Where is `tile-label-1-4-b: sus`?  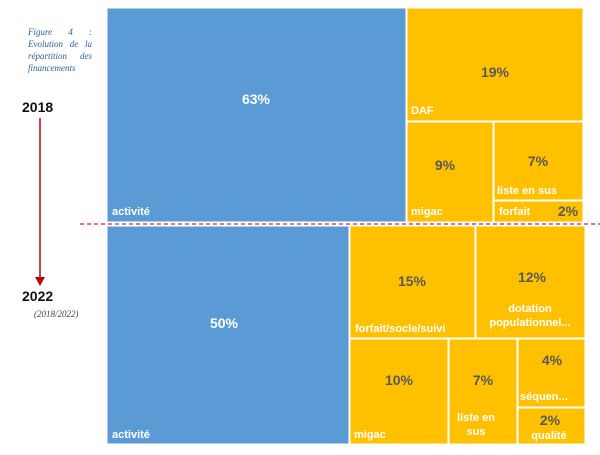
tile-label-1-4-b: sus is located at coordinates (476, 432).